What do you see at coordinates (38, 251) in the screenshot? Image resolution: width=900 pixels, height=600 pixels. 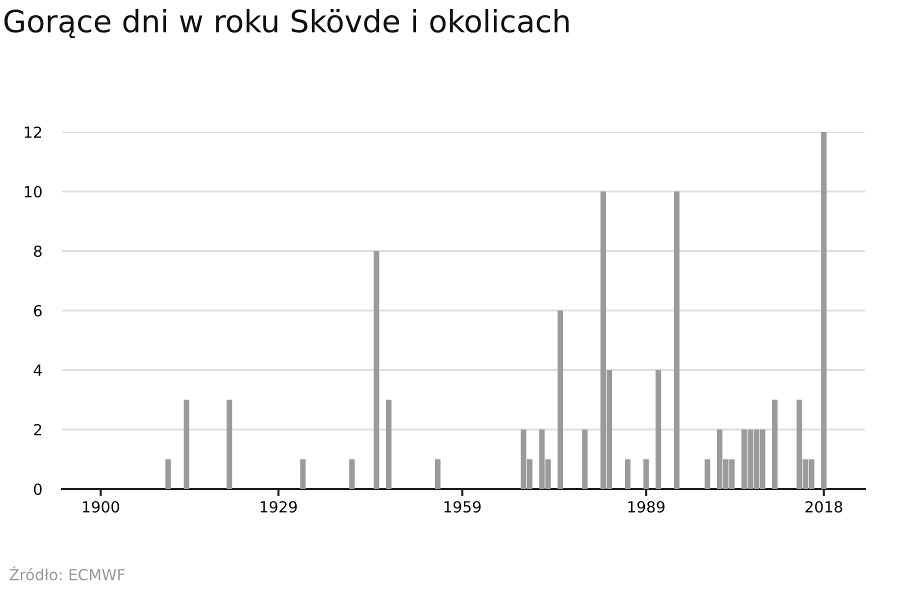 I see `y-tick-label: 8` at bounding box center [38, 251].